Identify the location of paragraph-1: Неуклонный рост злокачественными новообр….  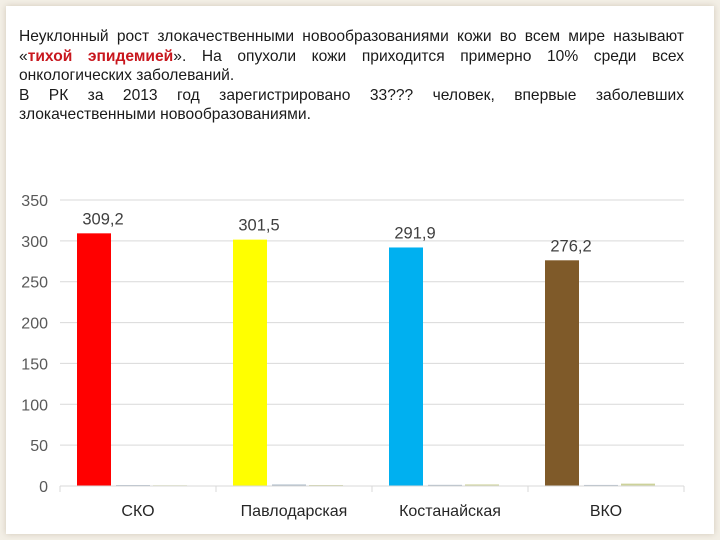
(351, 56).